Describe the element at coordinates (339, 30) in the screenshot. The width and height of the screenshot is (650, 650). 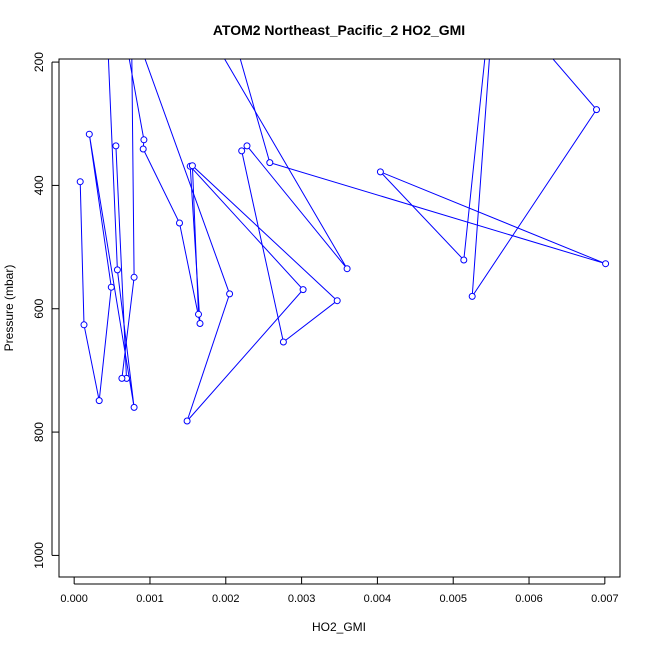
I see `chart-title: ATOM2 Northeast_Pacific_2 HO2_GMI` at that location.